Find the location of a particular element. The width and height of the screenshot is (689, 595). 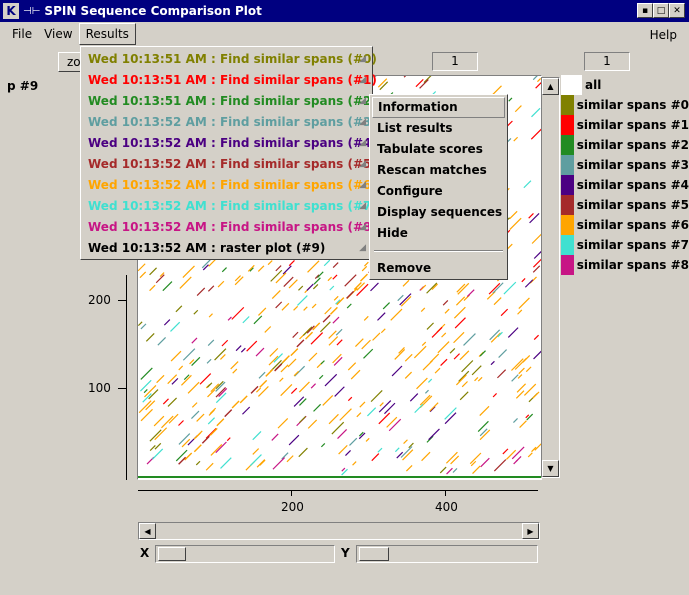

menu-item-remove: Remove is located at coordinates (404, 268).